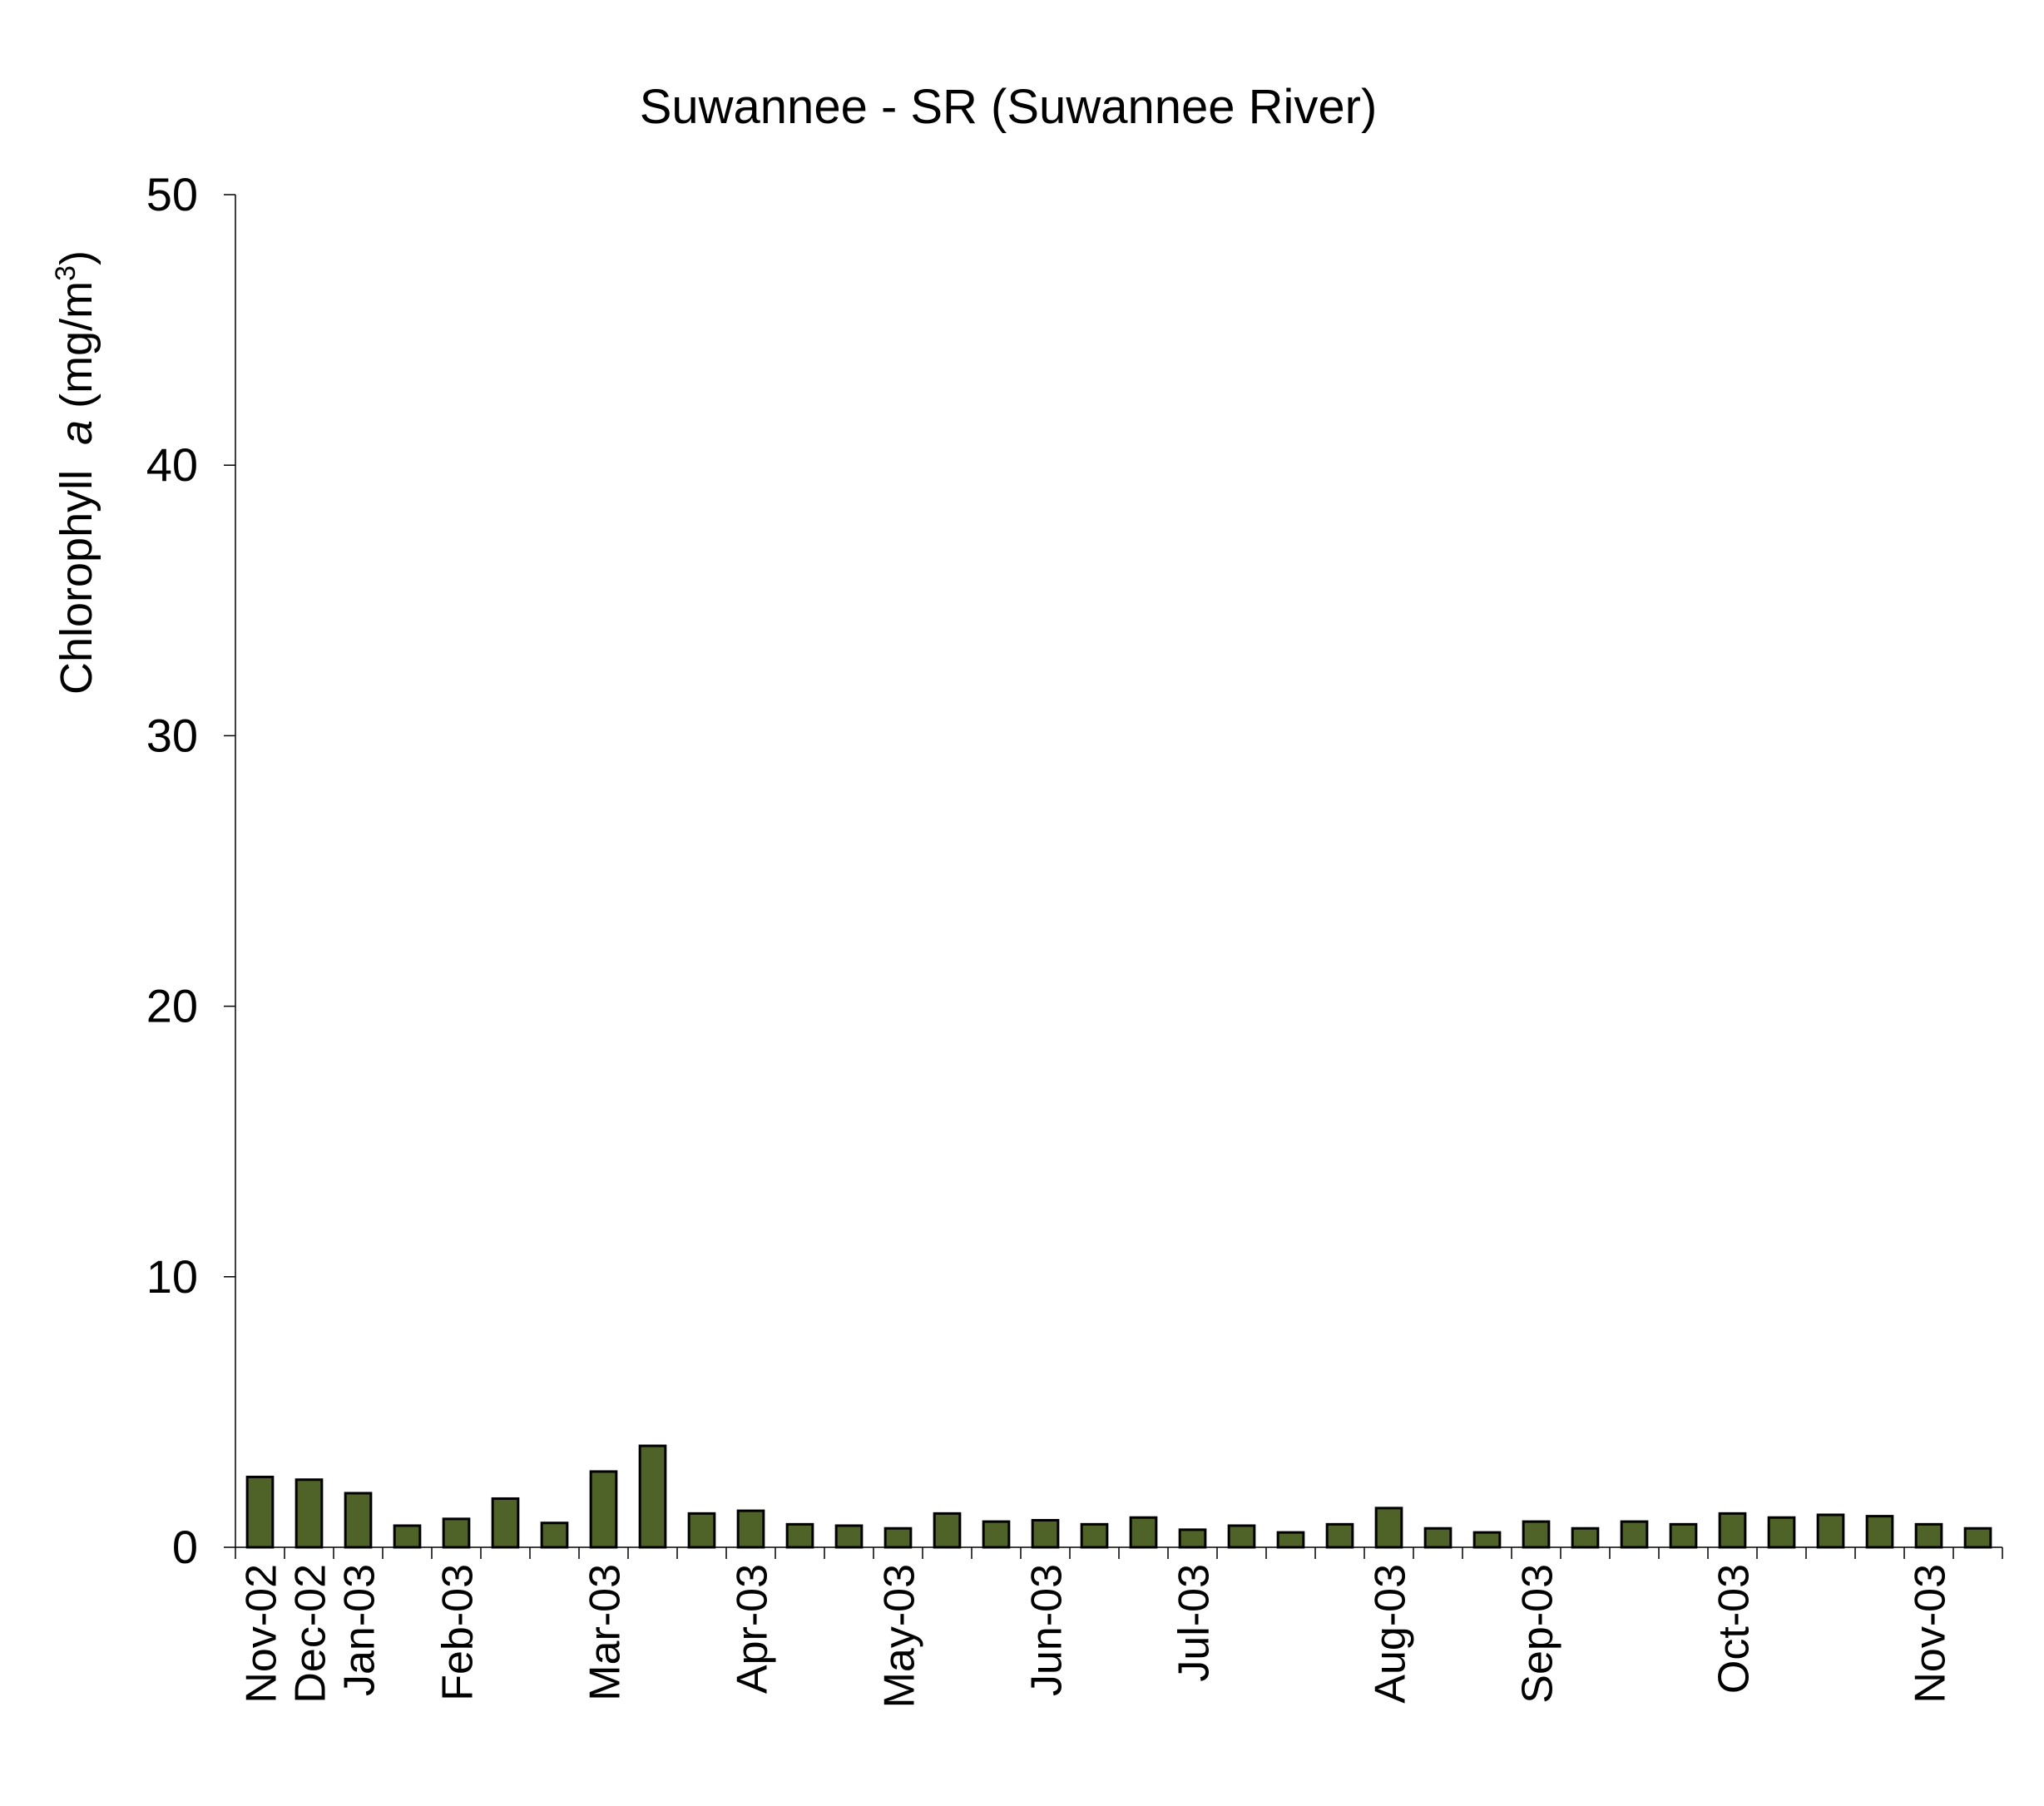 Image resolution: width=2044 pixels, height=1806 pixels. What do you see at coordinates (76, 432) in the screenshot?
I see `y-axis-label-italic: a` at bounding box center [76, 432].